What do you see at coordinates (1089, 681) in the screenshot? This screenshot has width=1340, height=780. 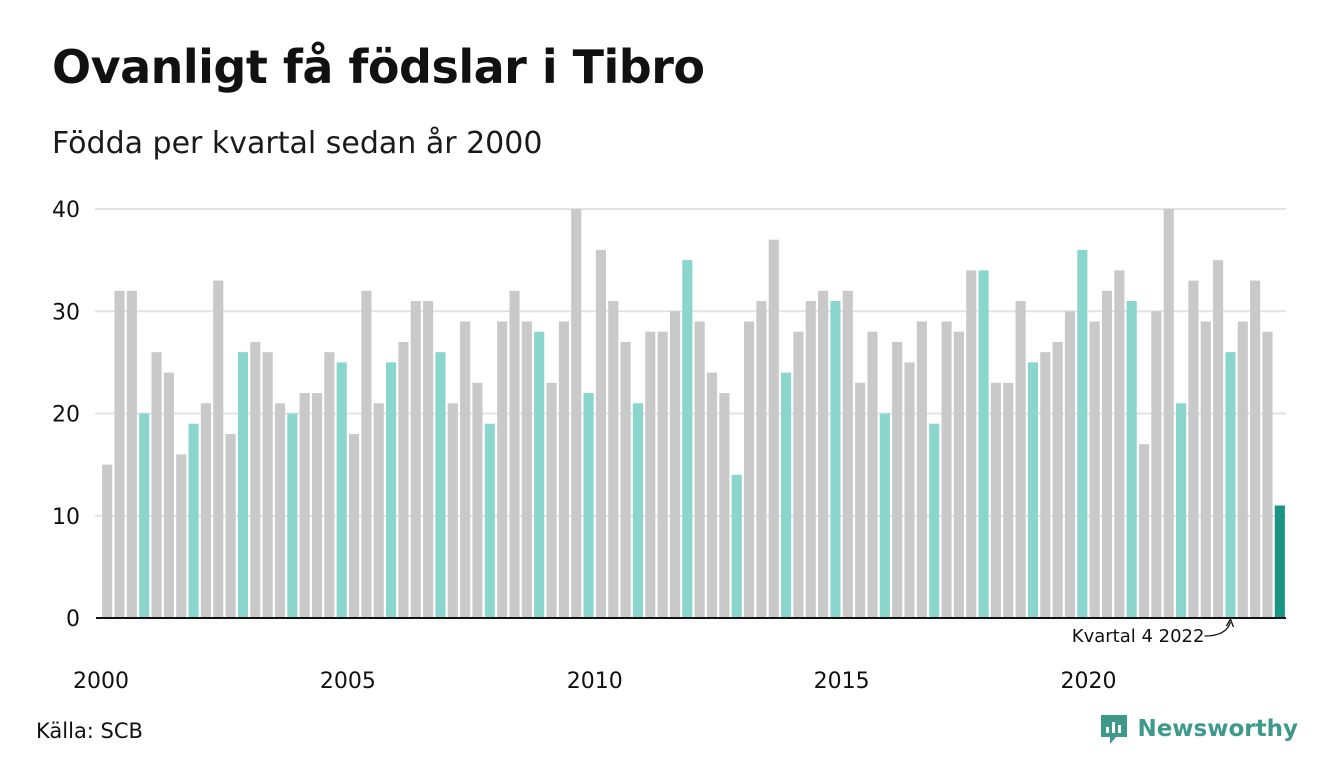 I see `x-tick-label: 2020` at bounding box center [1089, 681].